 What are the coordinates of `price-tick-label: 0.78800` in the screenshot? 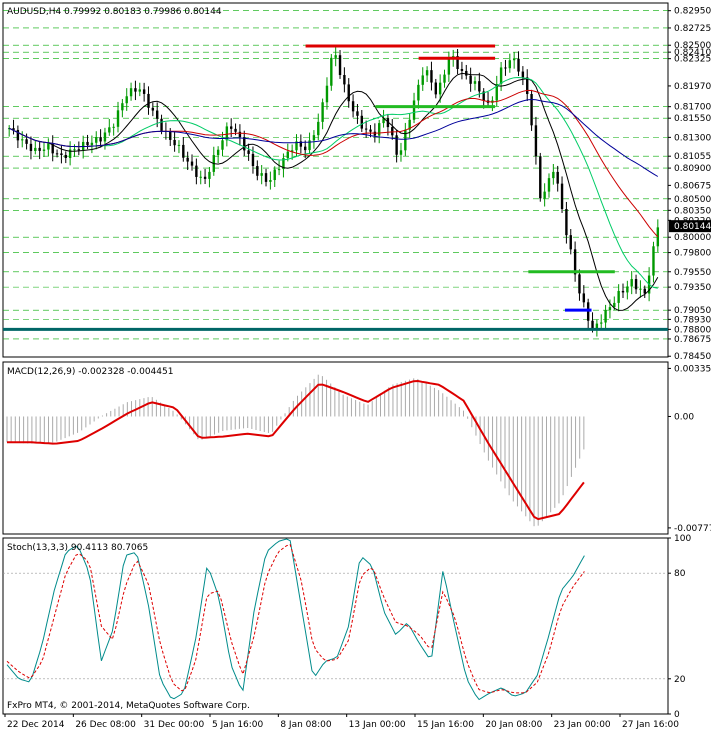 It's located at (692, 330).